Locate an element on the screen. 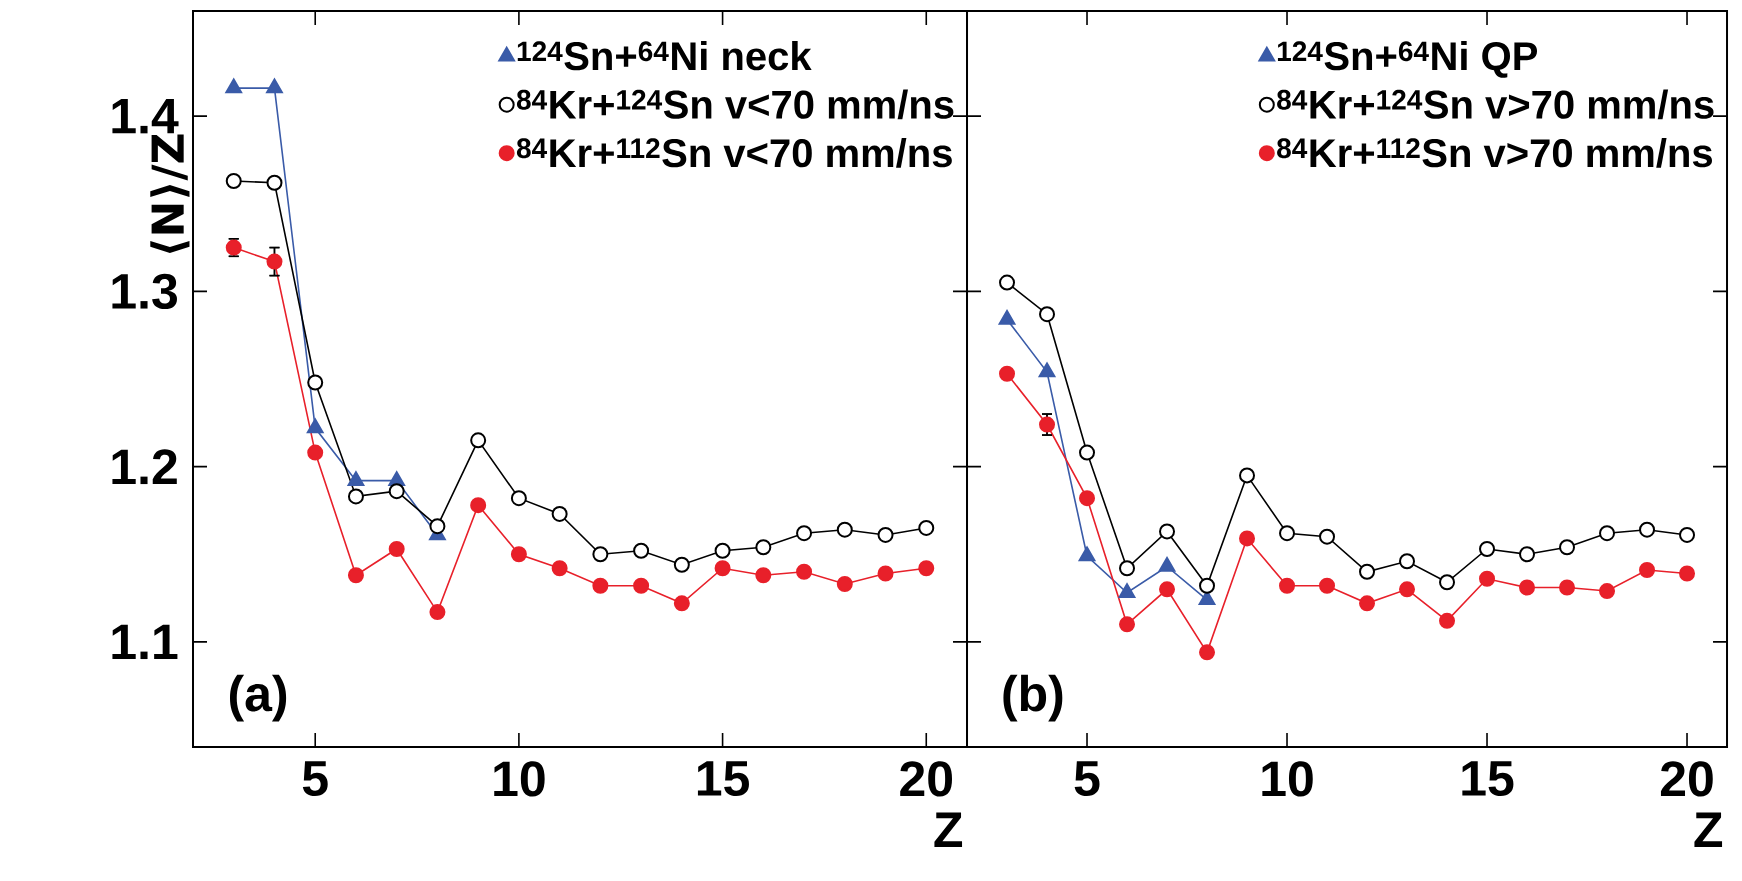  y-axis-title: ⟨N⟩/Z is located at coordinates (170, 193).